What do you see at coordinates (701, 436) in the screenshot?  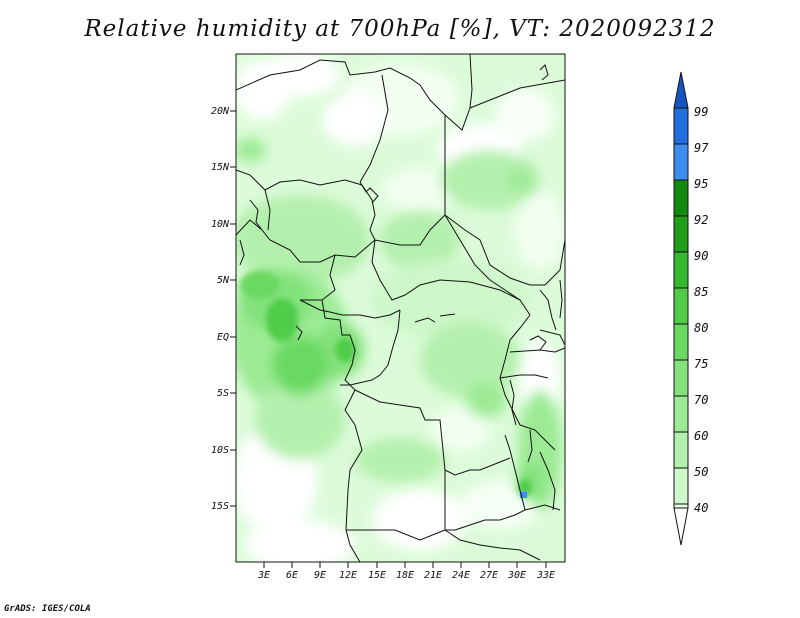 I see `colorbar-label: 60` at bounding box center [701, 436].